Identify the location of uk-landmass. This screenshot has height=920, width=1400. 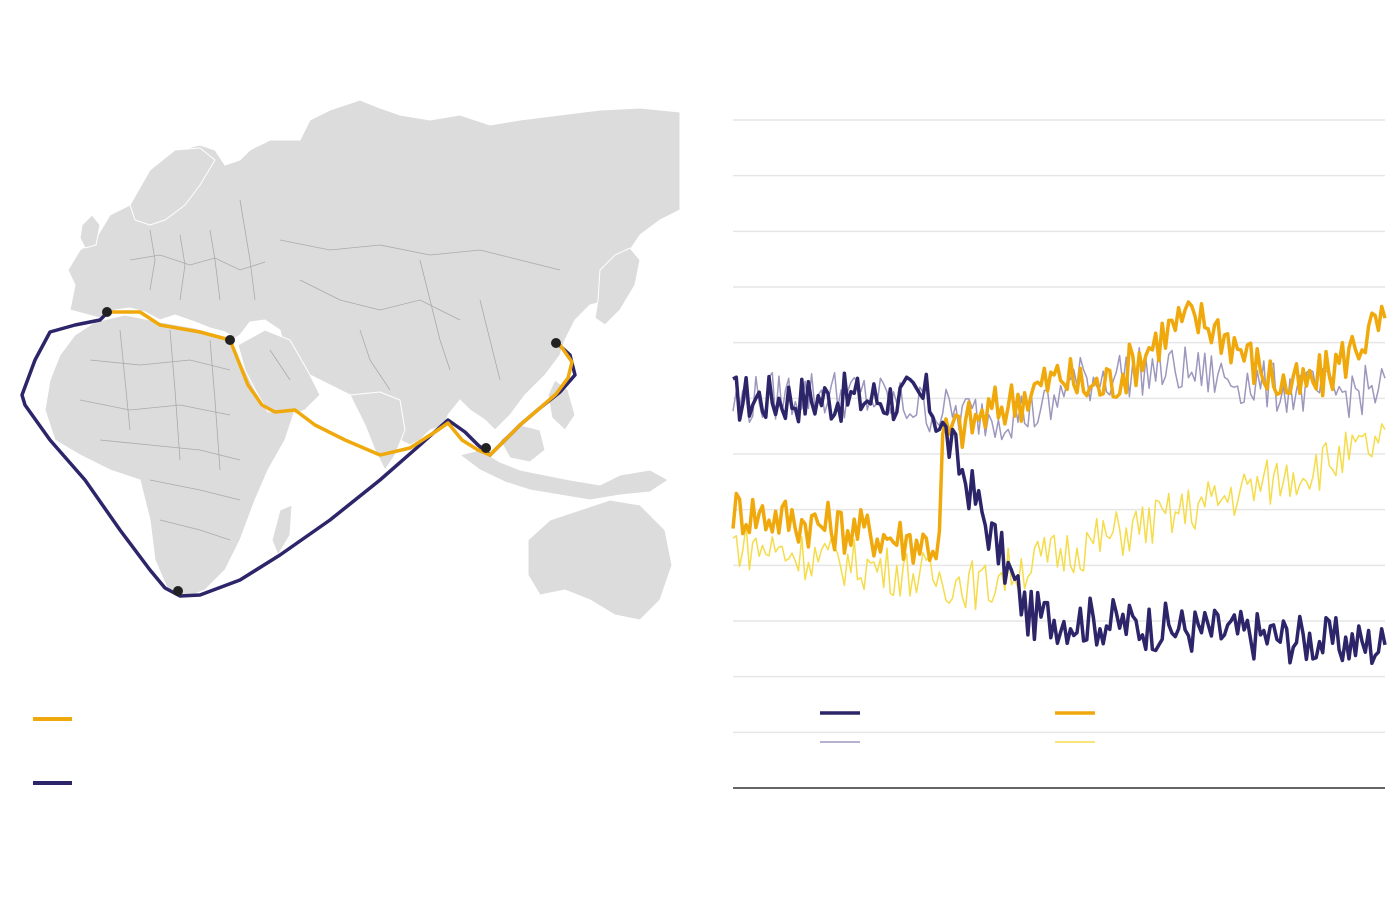
(90, 231).